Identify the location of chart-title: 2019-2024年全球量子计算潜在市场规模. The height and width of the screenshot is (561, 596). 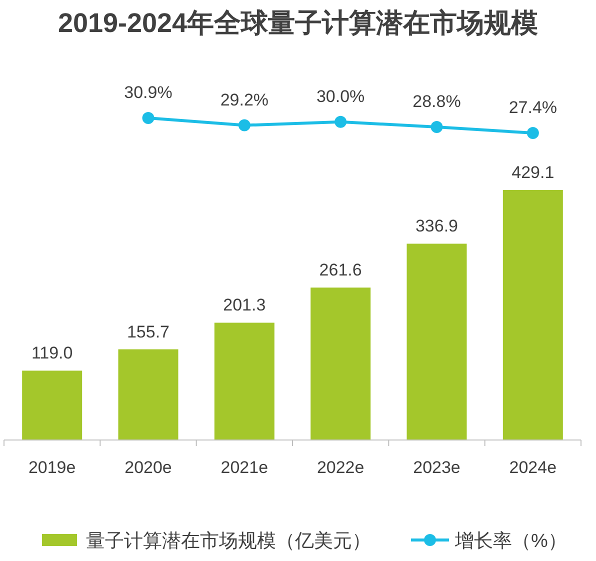
(298, 23).